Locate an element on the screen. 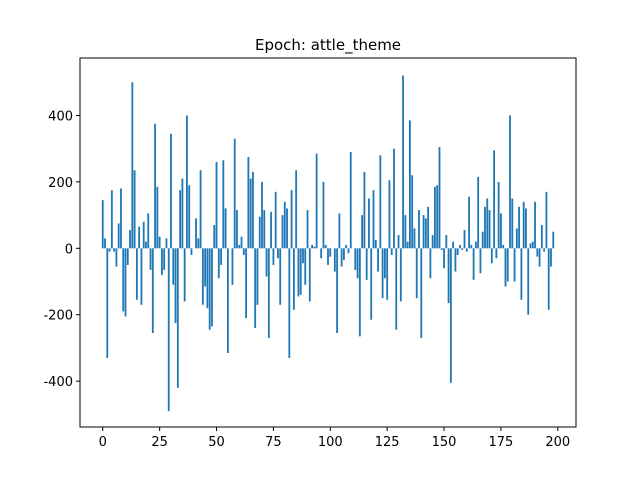 This screenshot has height=480, width=640. x-tick-label: 150 is located at coordinates (444, 442).